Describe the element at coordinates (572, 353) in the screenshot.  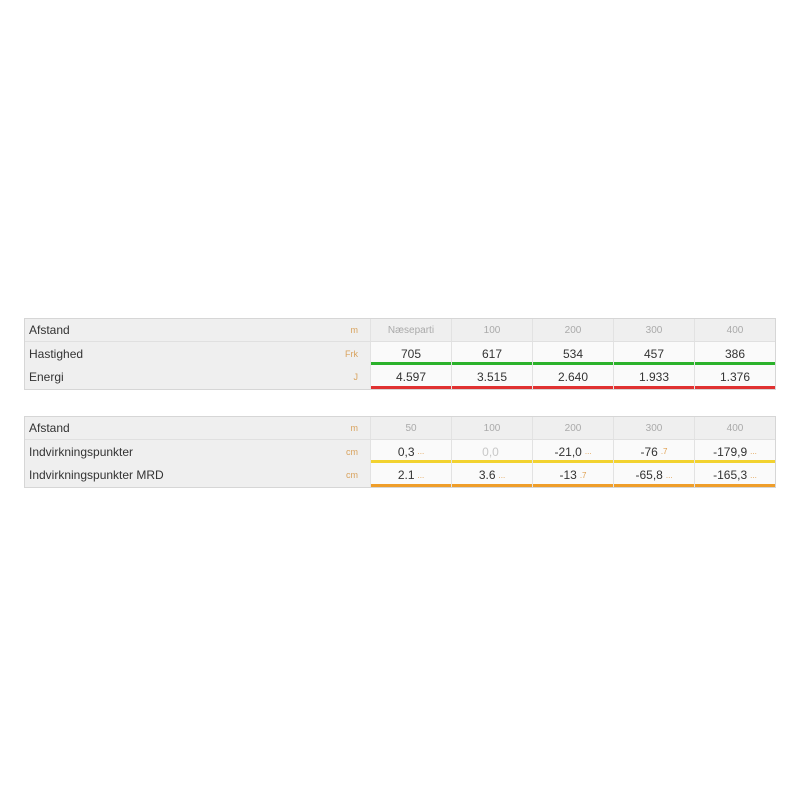
I see `velocity-cell: 534` at that location.